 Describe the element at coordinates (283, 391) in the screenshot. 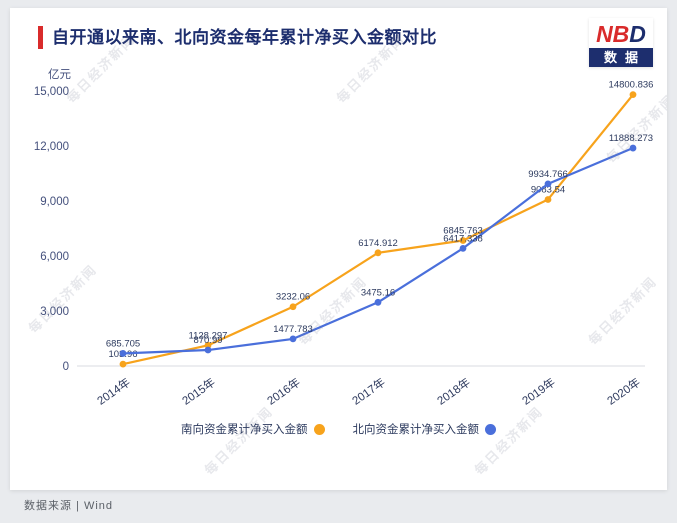

I see `x-tick-label: 2016年` at that location.